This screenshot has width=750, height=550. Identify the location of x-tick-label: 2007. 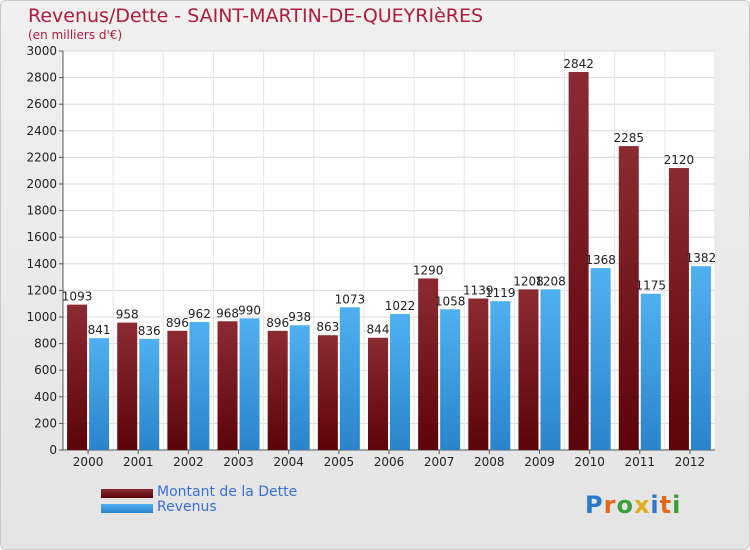
(439, 462).